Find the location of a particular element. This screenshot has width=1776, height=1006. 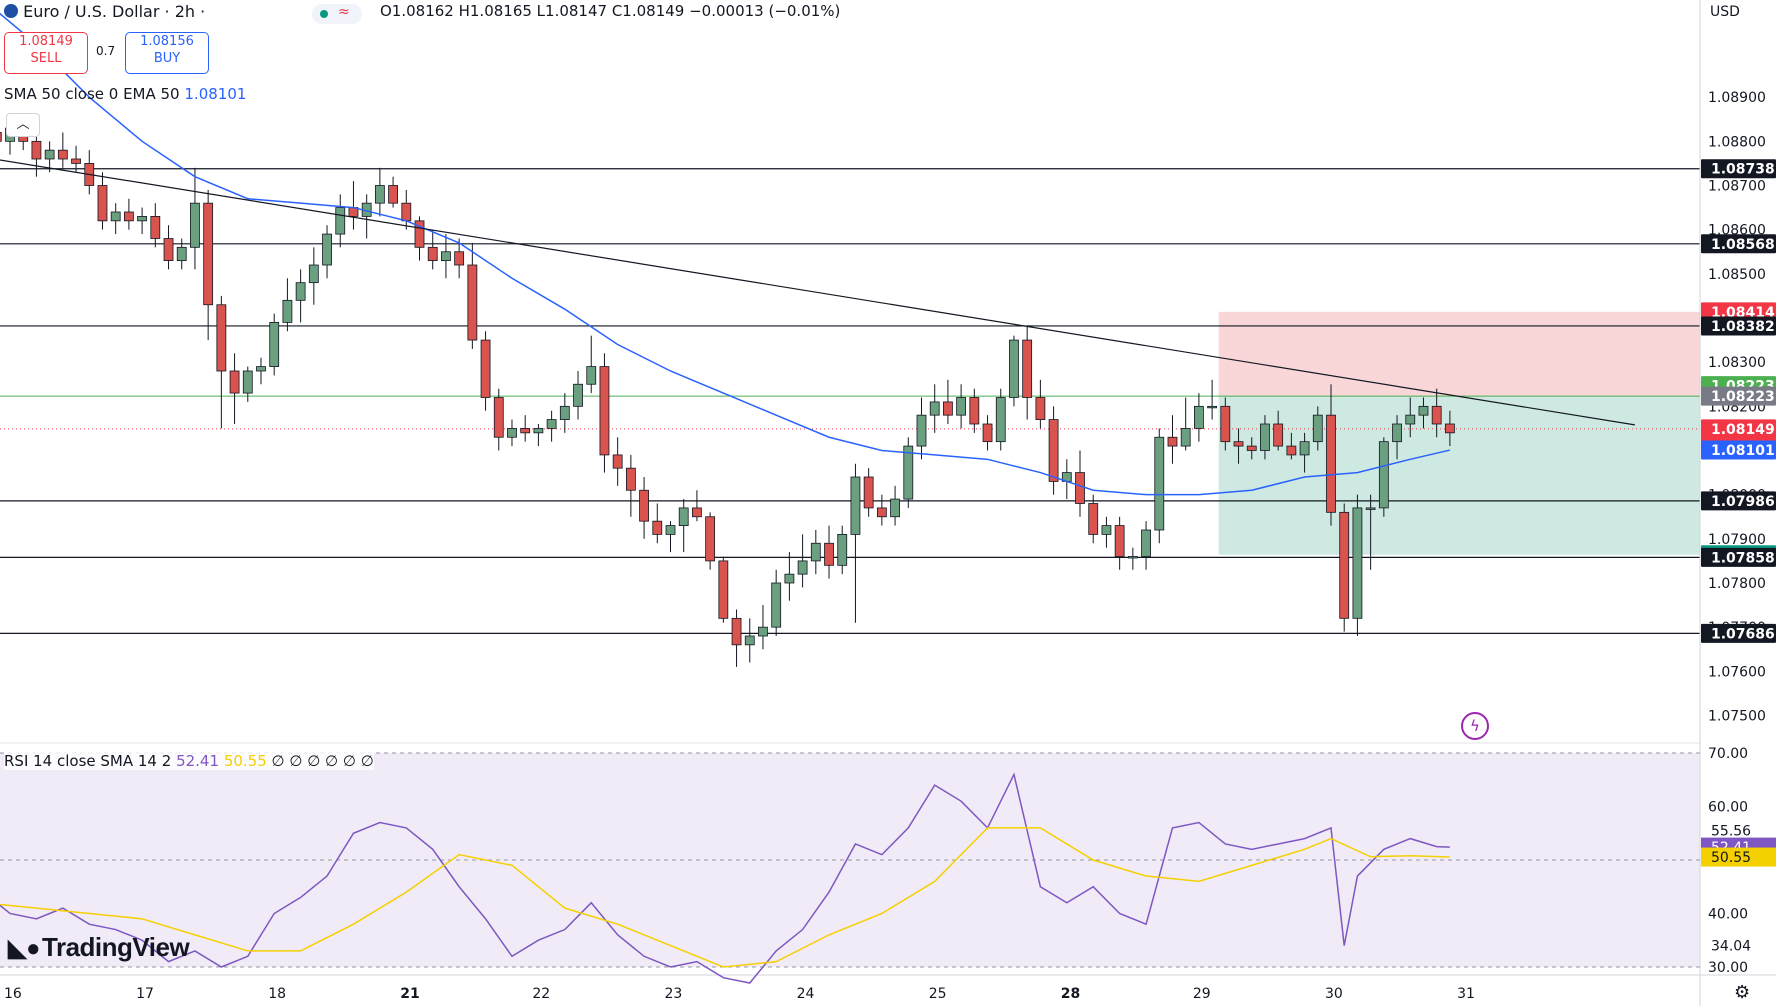

price-tick-label: 1.08500 is located at coordinates (1737, 275).